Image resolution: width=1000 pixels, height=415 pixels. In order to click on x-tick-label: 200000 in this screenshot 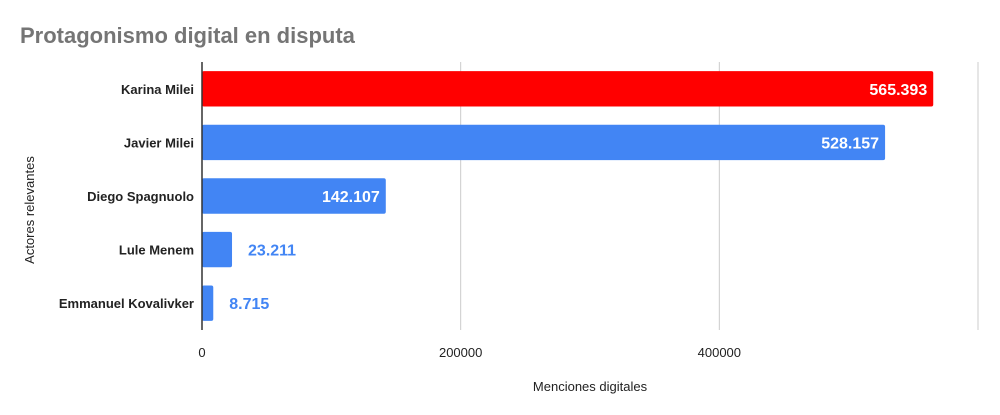, I will do `click(460, 352)`.